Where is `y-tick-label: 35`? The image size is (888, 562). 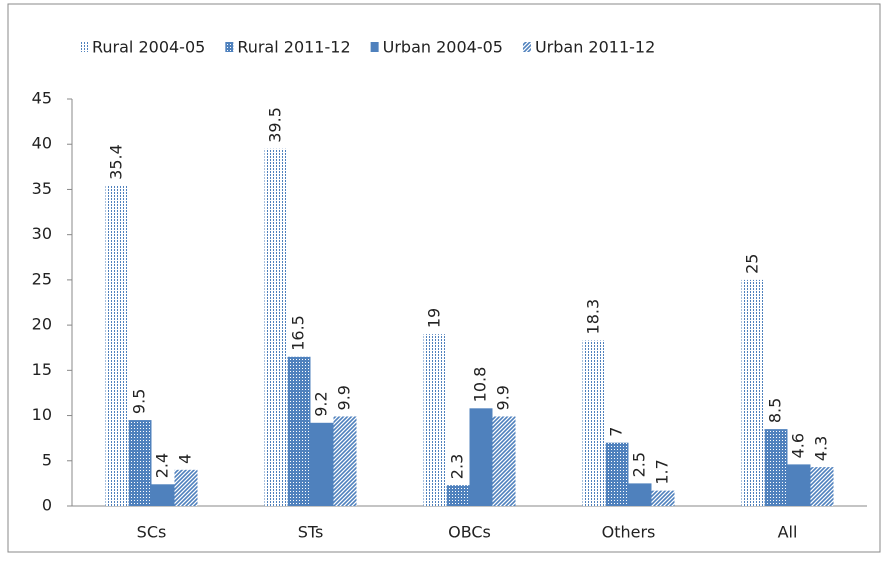 y-tick-label: 35 is located at coordinates (42, 188).